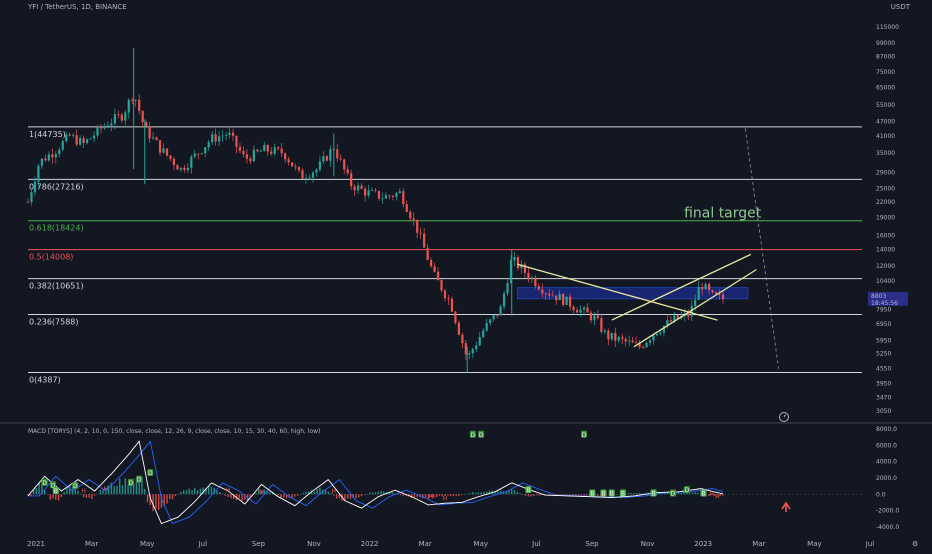 This screenshot has width=932, height=554. I want to click on fib-level-label: 0.5(14008), so click(51, 257).